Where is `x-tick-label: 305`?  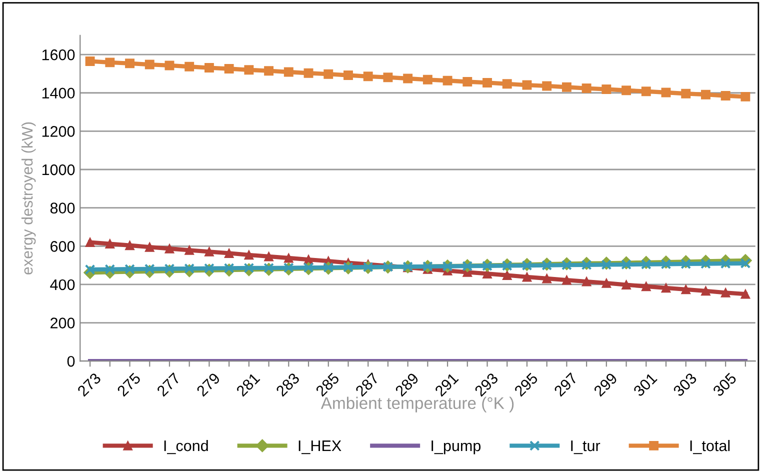 x-tick-label: 305 is located at coordinates (725, 385).